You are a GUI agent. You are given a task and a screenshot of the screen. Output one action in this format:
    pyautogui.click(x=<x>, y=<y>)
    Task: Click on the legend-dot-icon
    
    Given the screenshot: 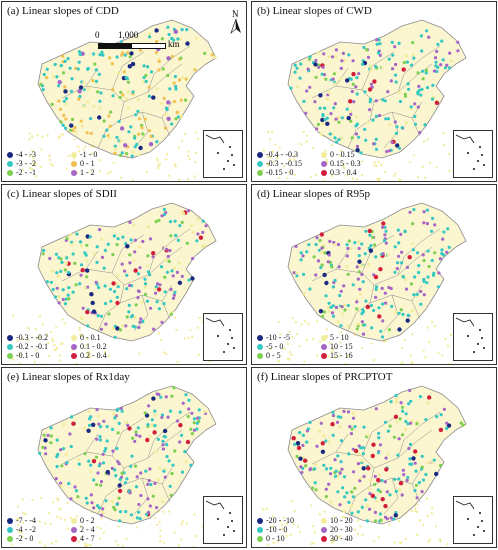 What is the action you would take?
    pyautogui.click(x=324, y=529)
    